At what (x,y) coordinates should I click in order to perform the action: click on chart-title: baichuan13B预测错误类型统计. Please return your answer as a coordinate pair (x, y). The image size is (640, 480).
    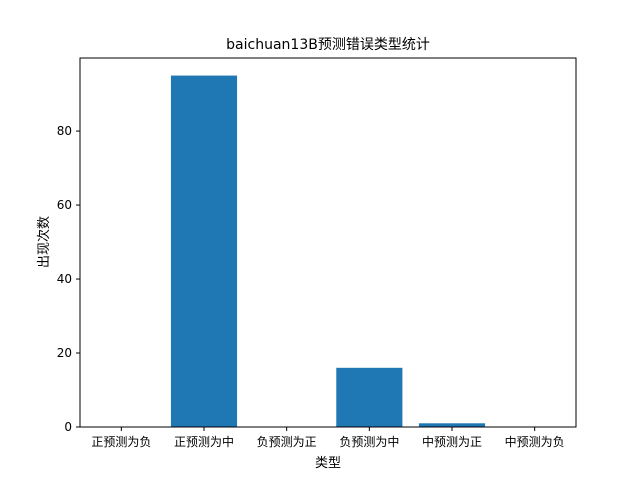
    Looking at the image, I should click on (328, 45).